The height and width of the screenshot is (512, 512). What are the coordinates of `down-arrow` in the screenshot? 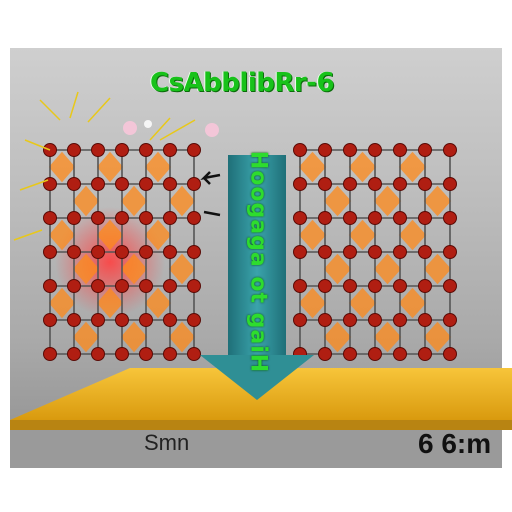 It's located at (257, 277).